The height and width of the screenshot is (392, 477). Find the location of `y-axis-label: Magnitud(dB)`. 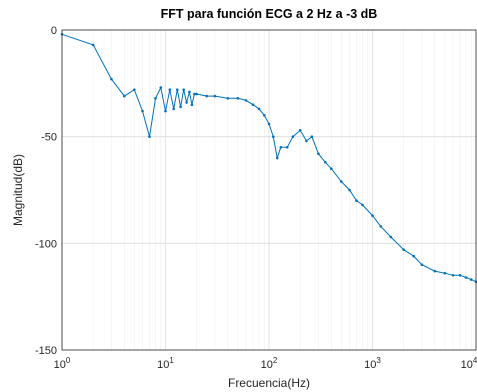

y-axis-label: Magnitud(dB) is located at coordinates (18, 190).